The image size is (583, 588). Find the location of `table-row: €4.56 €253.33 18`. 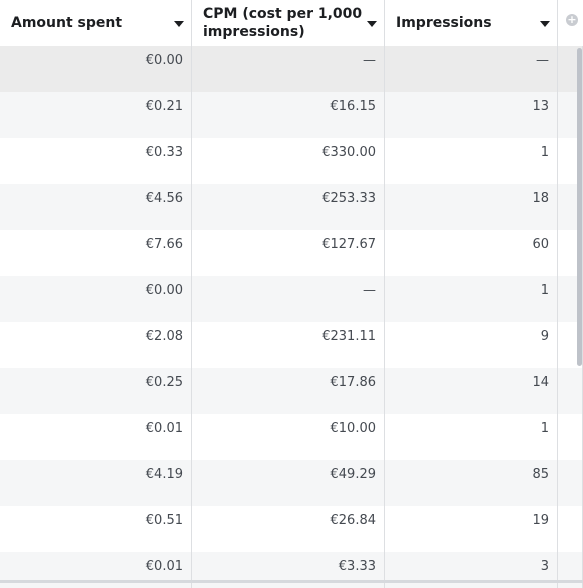

table-row: €4.56 €253.33 18 is located at coordinates (291, 207).